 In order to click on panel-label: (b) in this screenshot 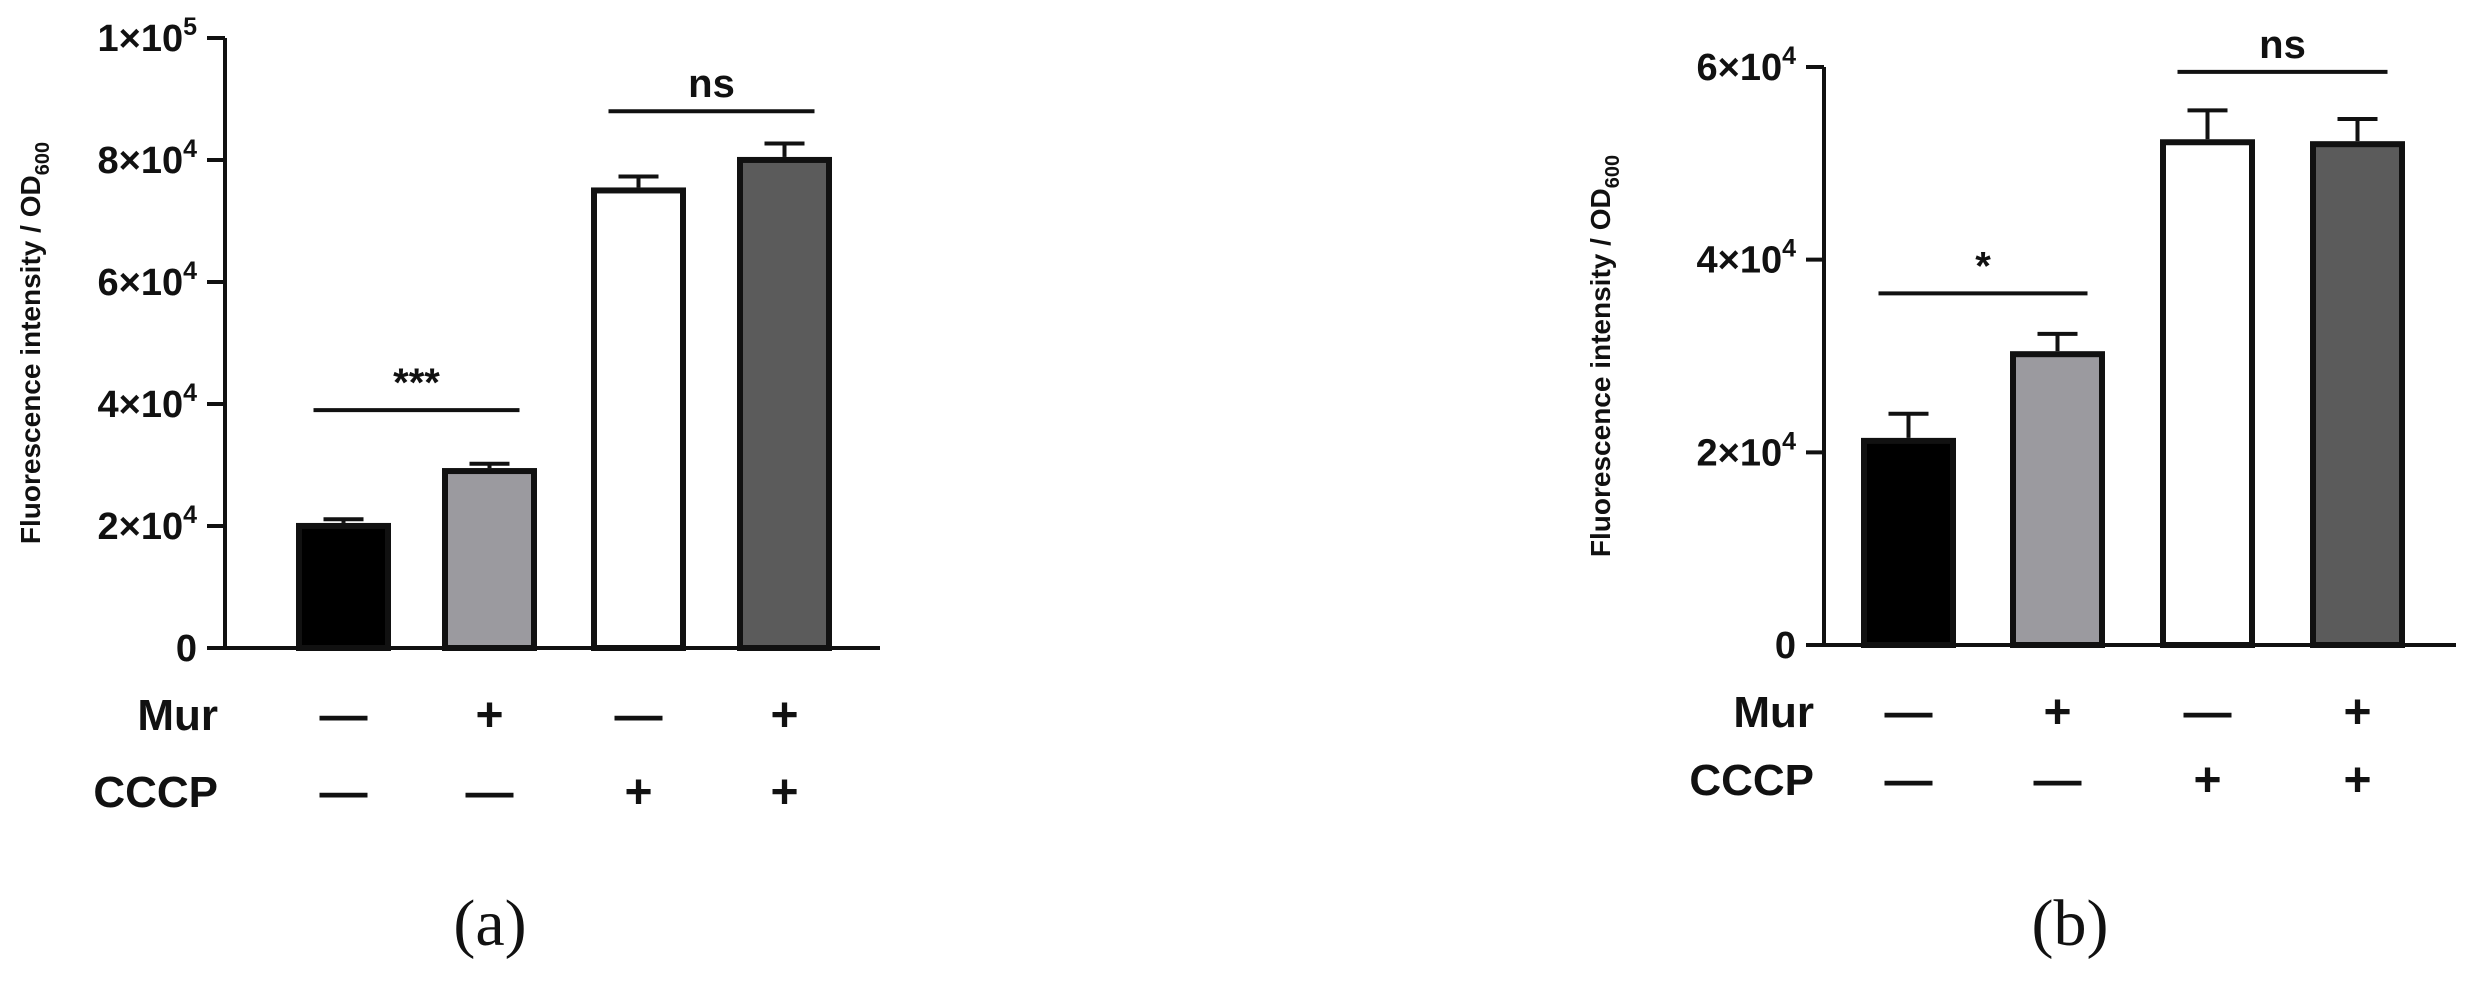, I will do `click(2070, 923)`.